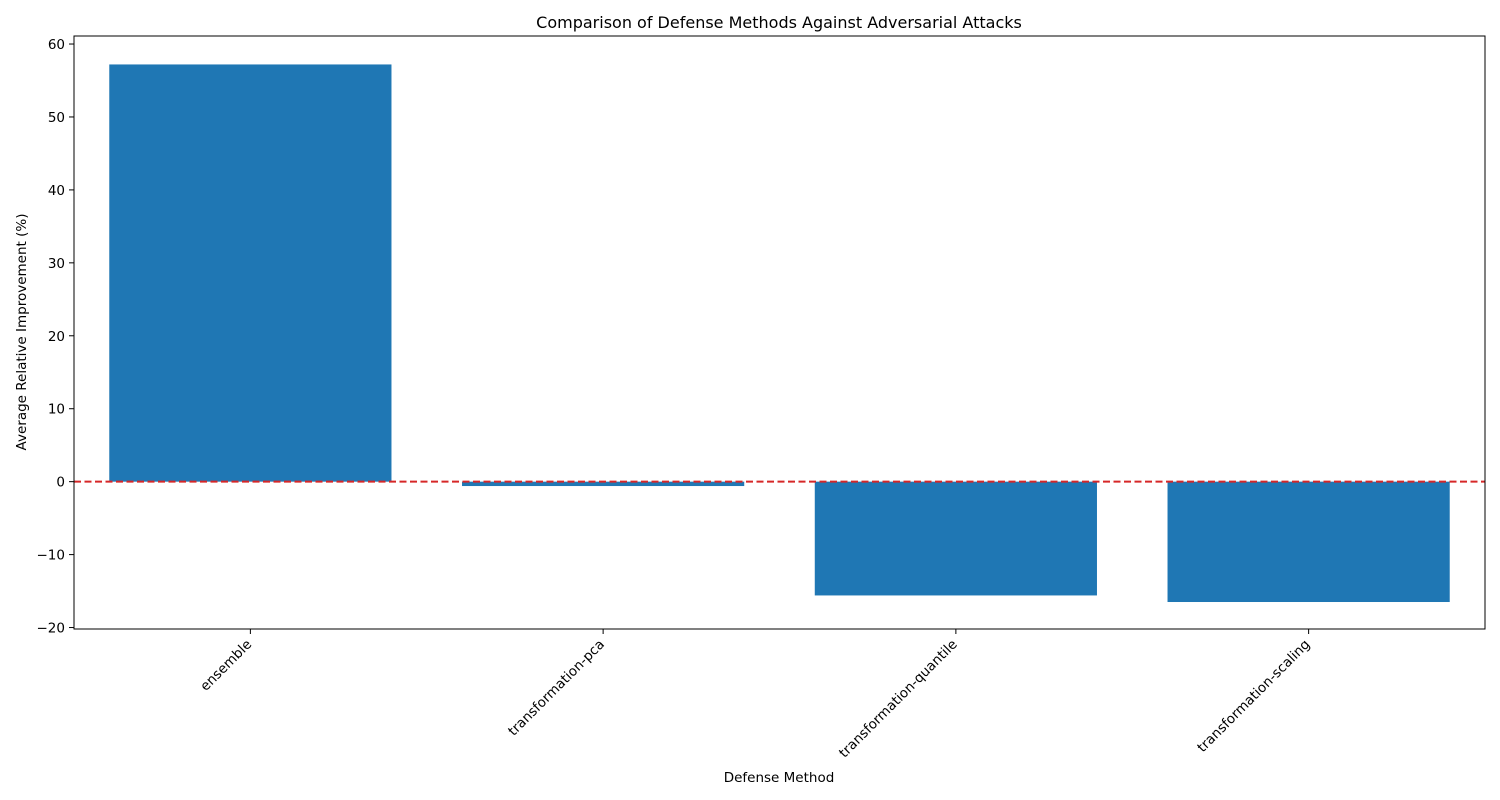 Image resolution: width=1500 pixels, height=800 pixels. Describe the element at coordinates (226, 666) in the screenshot. I see `x-tick-label: ensemble` at that location.